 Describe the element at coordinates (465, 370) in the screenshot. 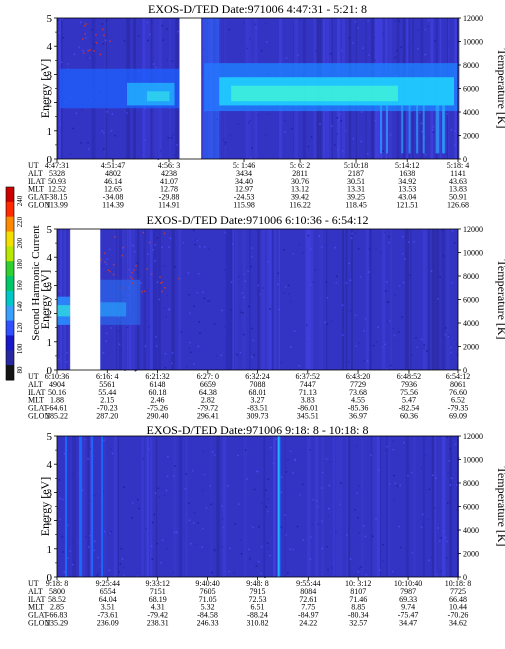

I see `y2-tick-label: 0` at that location.